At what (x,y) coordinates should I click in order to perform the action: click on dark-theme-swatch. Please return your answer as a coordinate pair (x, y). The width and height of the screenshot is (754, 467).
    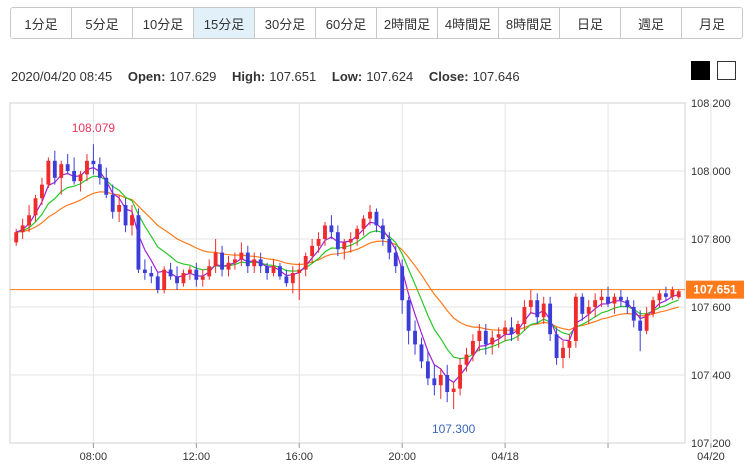
    Looking at the image, I should click on (700, 70).